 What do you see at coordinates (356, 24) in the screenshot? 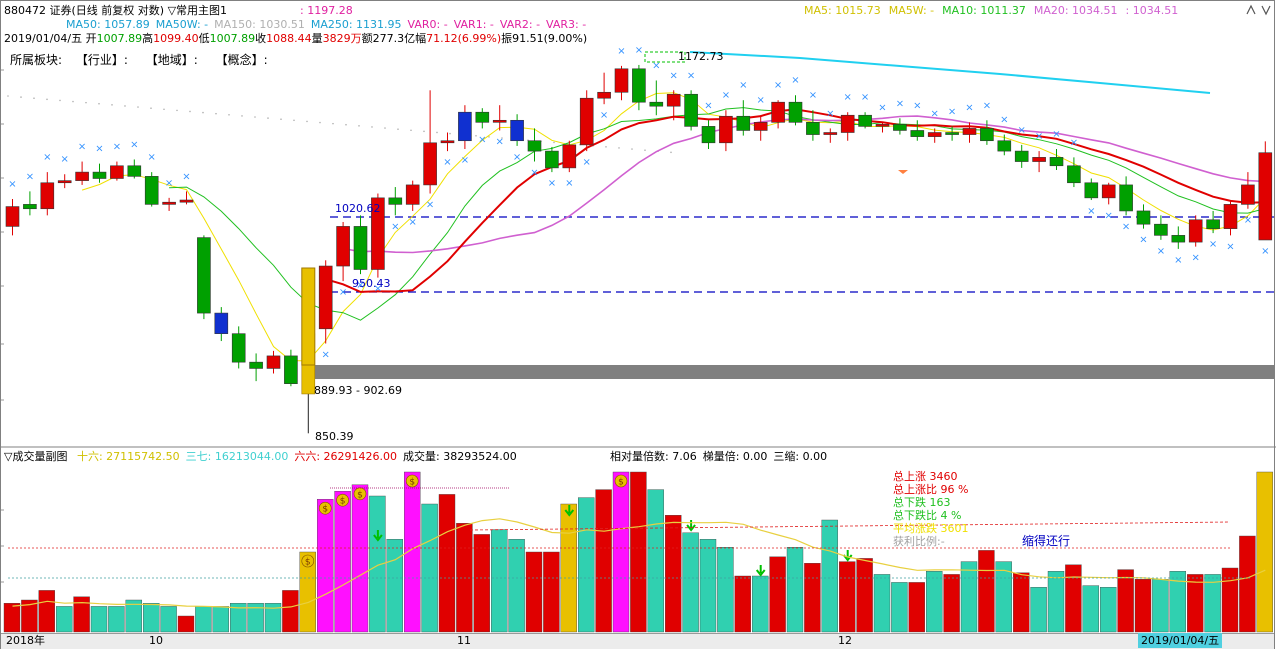
I see `ma-legend-3: MA250: 1131.95` at bounding box center [356, 24].